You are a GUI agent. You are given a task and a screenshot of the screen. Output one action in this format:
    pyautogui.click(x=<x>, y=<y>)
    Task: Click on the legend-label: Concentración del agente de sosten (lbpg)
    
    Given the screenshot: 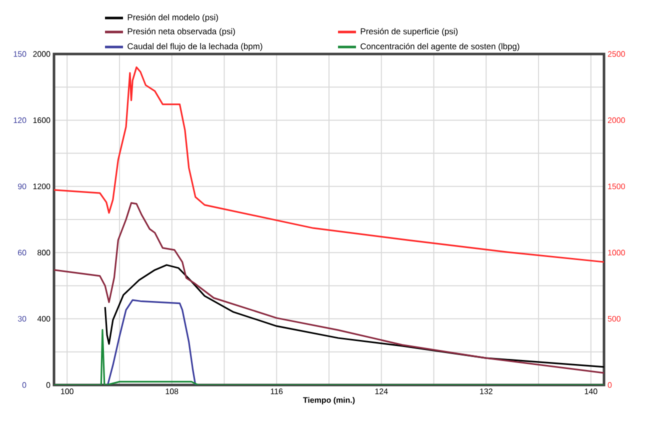 What is the action you would take?
    pyautogui.click(x=440, y=47)
    